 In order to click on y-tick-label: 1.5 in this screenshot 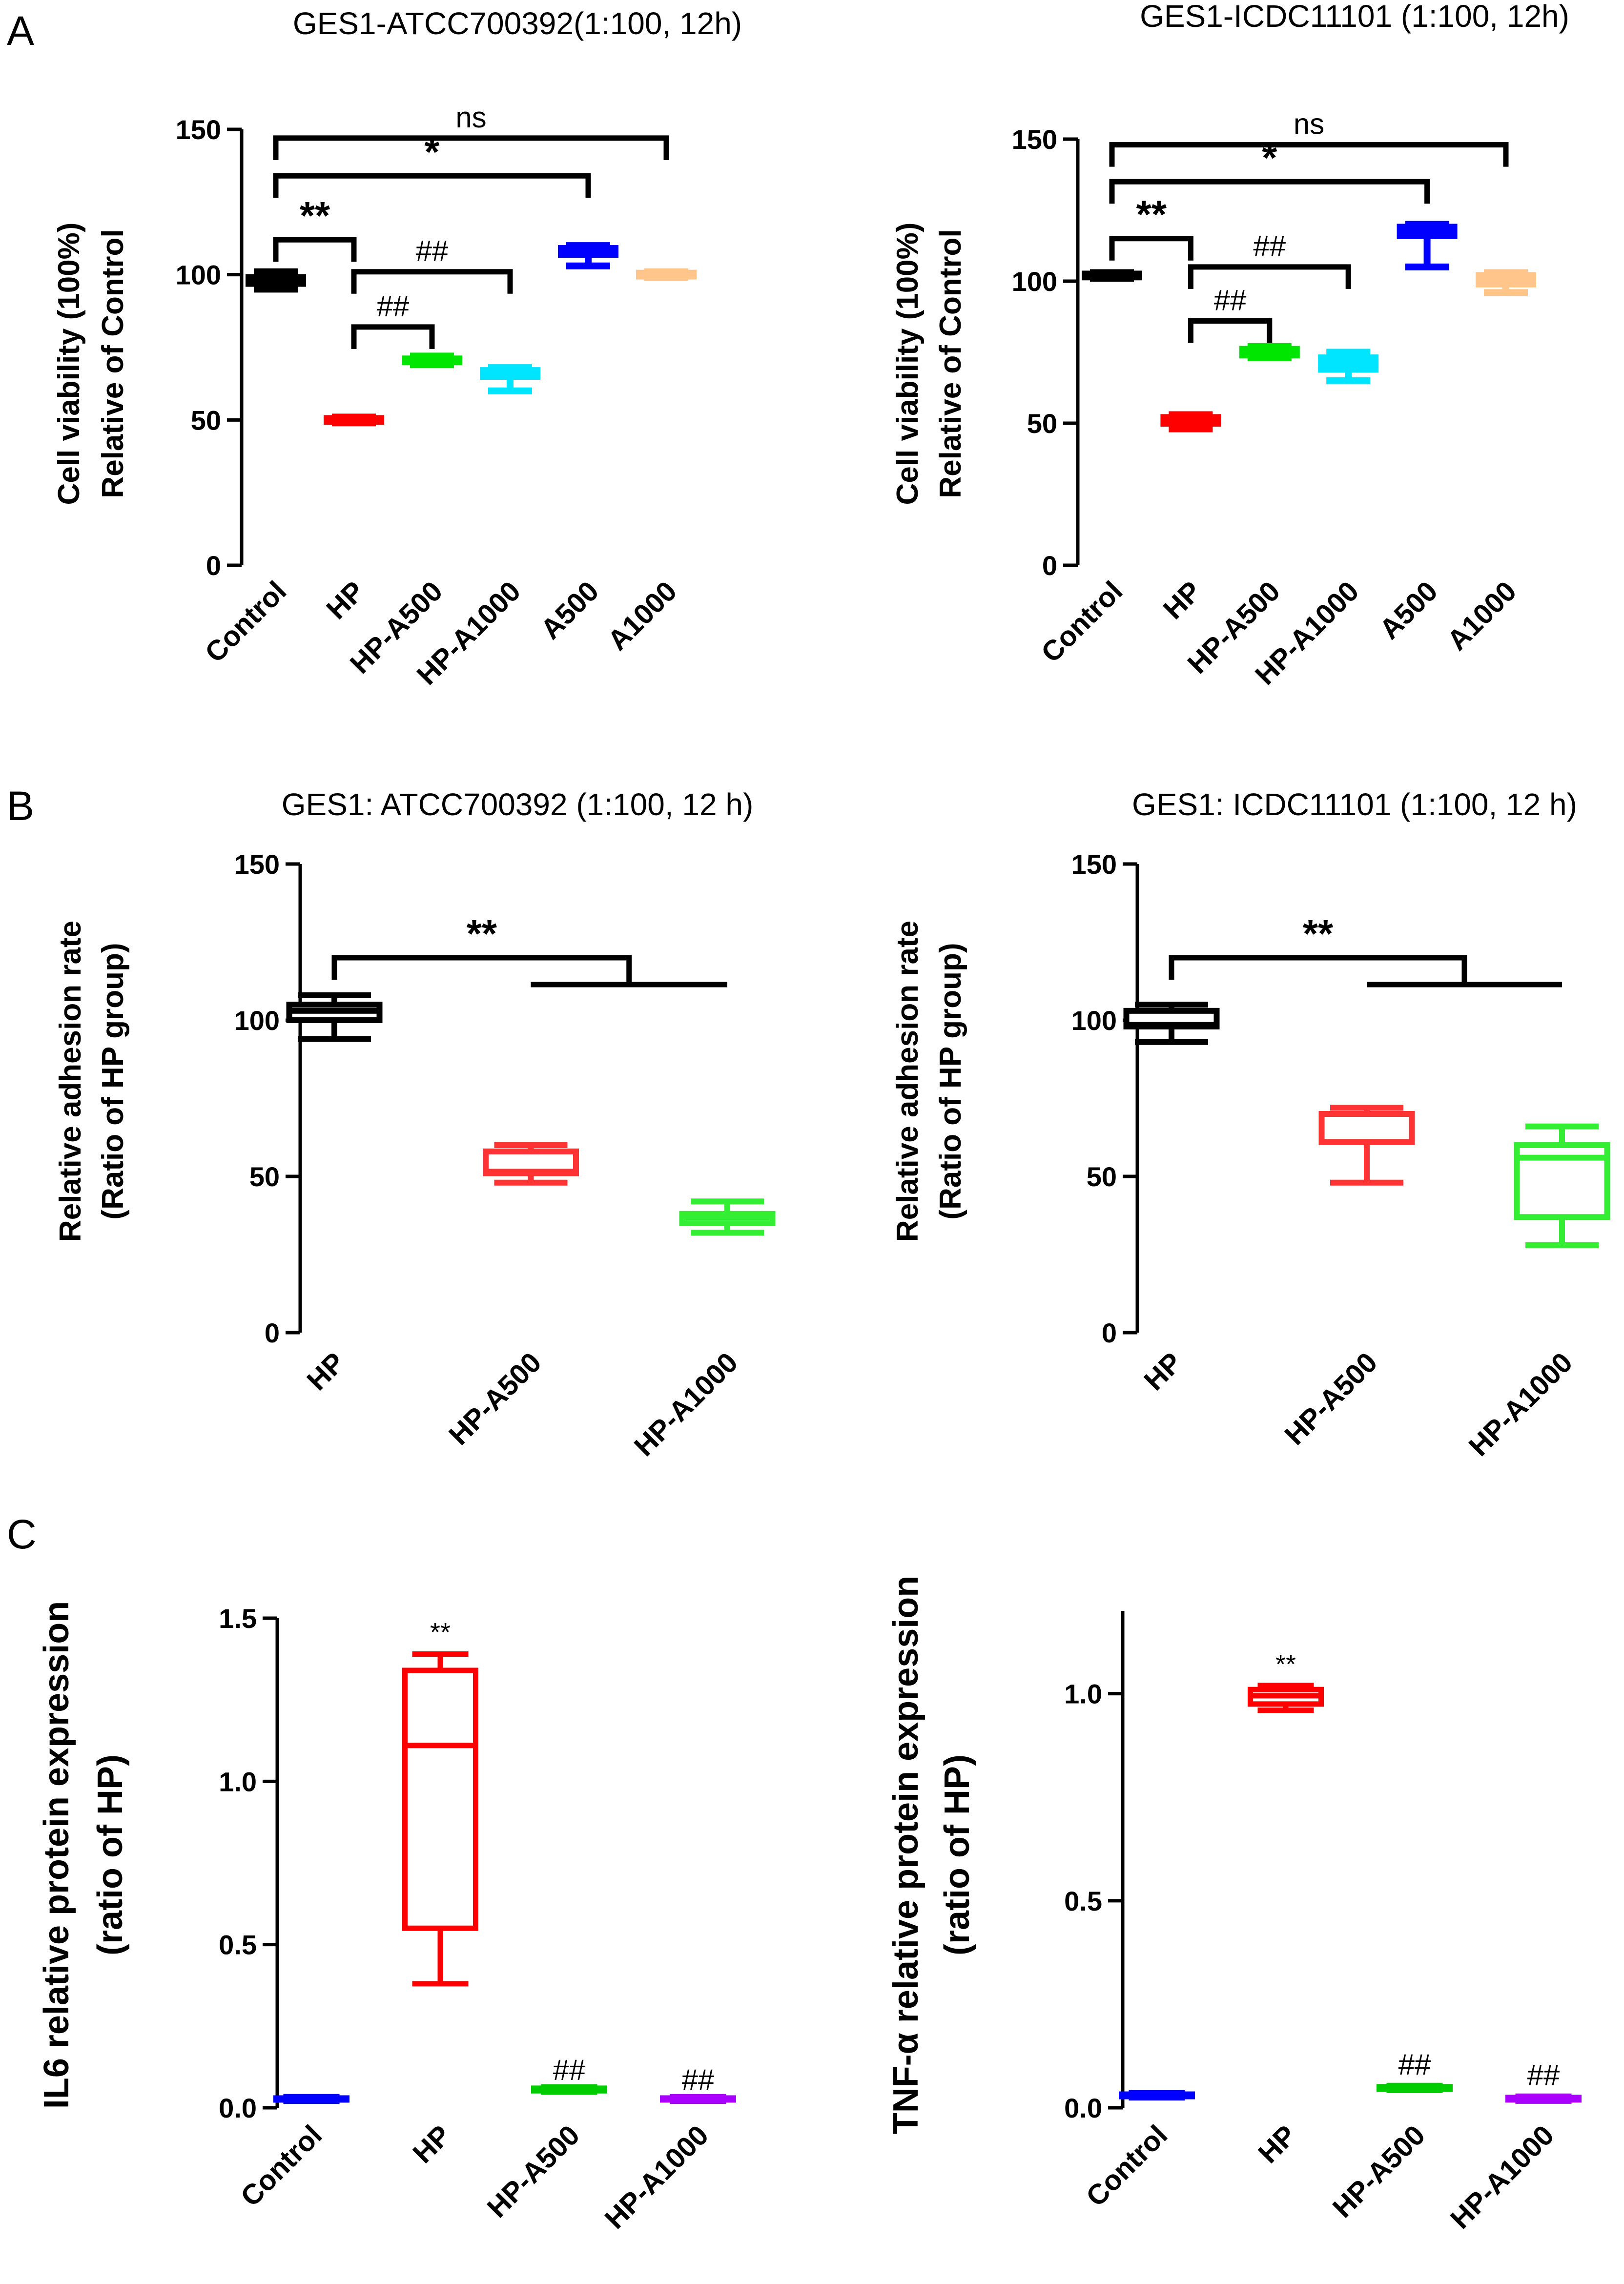, I will do `click(238, 1618)`.